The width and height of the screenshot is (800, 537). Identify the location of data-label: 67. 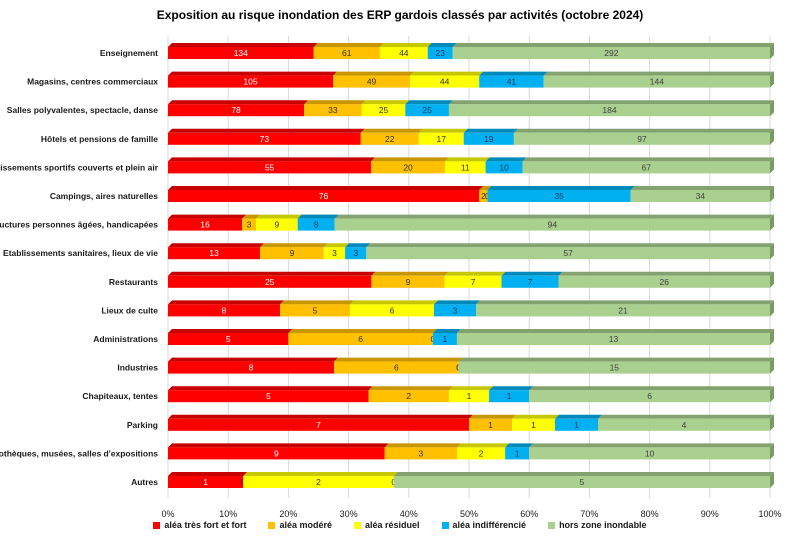
(647, 167).